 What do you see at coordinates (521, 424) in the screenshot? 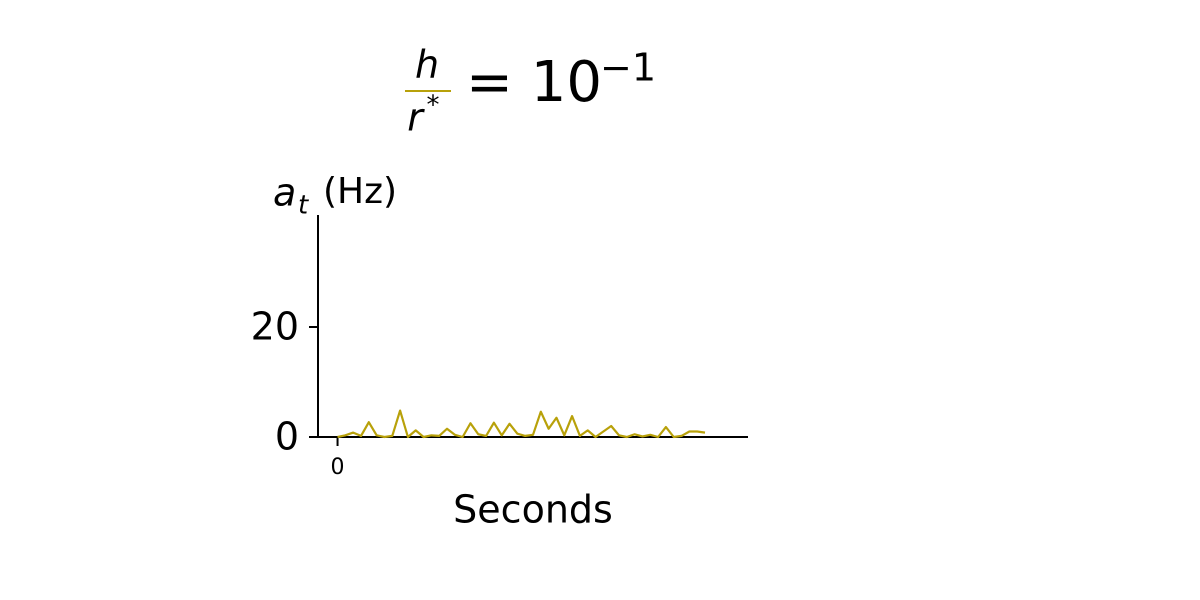
I see `data-line` at bounding box center [521, 424].